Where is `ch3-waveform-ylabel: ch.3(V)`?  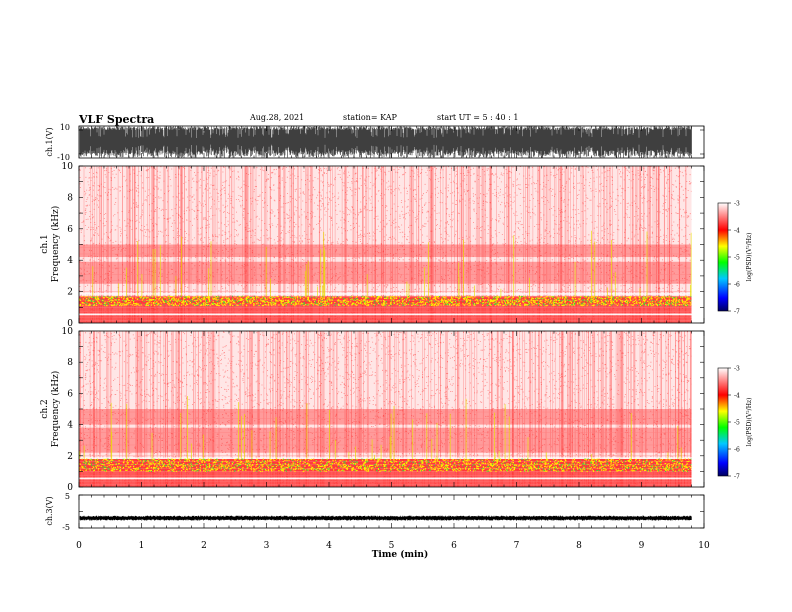 ch3-waveform-ylabel: ch.3(V) is located at coordinates (49, 510).